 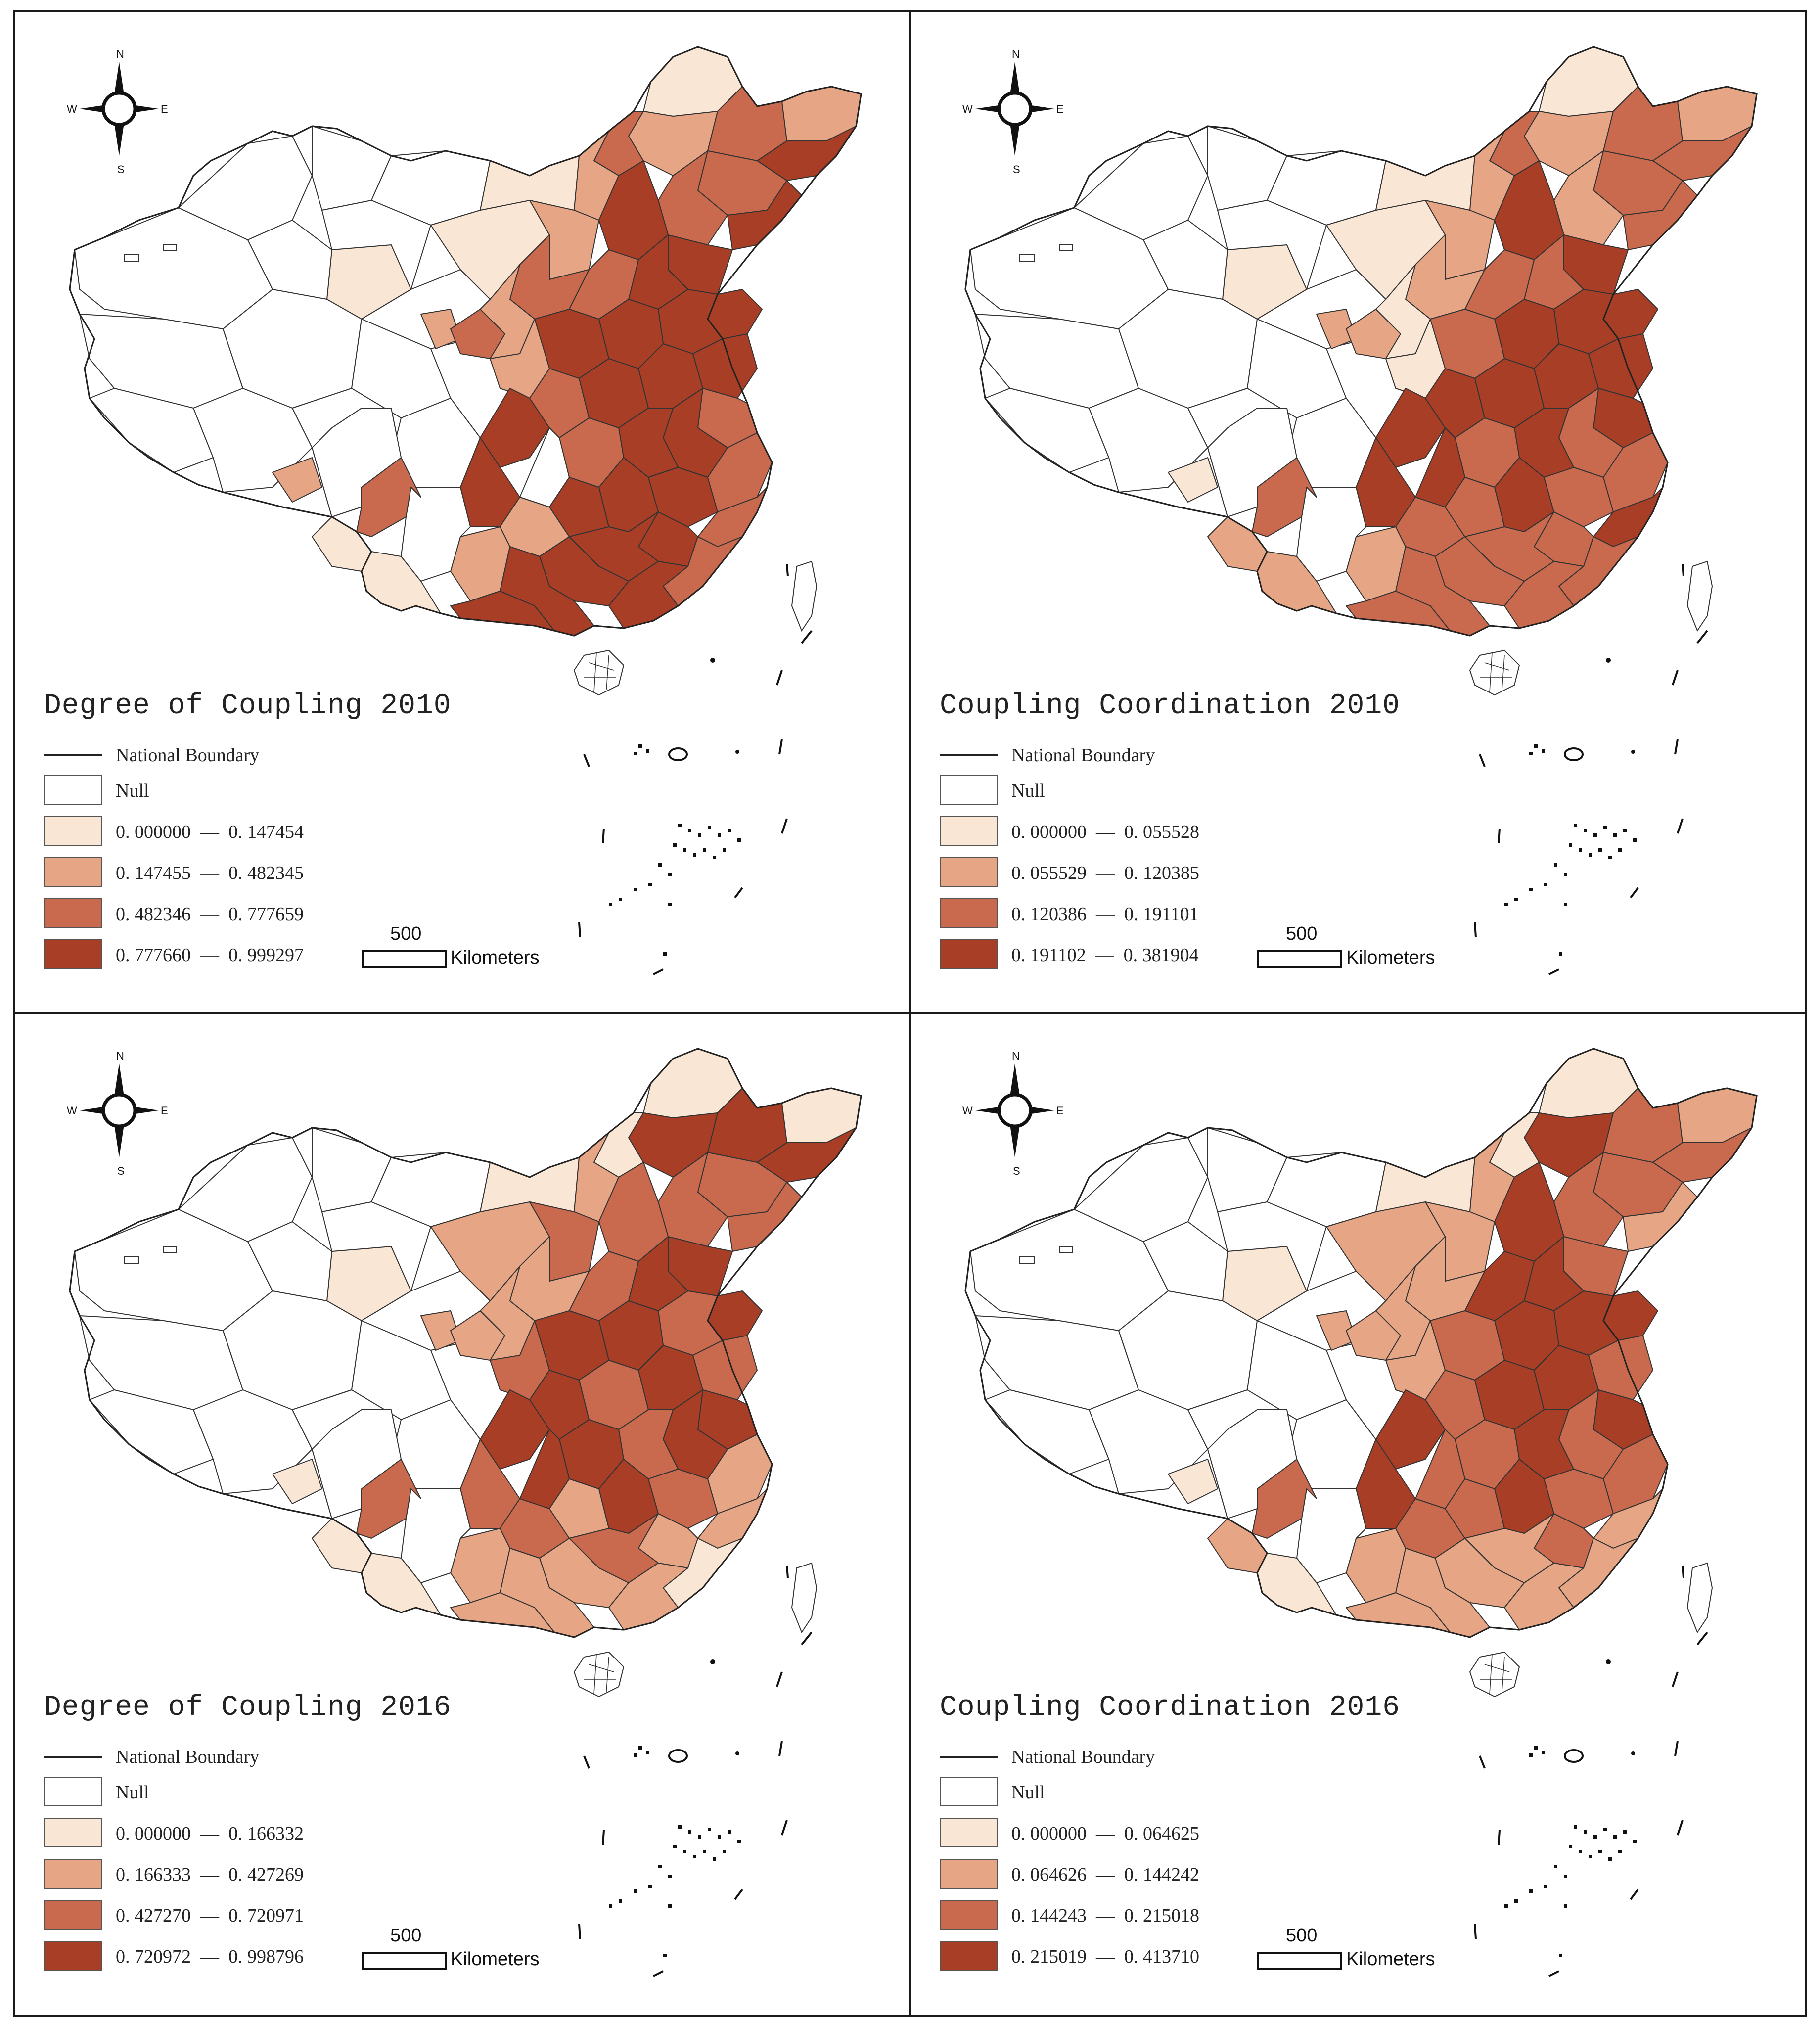 I want to click on range-high: 0. 381904, so click(x=1161, y=956).